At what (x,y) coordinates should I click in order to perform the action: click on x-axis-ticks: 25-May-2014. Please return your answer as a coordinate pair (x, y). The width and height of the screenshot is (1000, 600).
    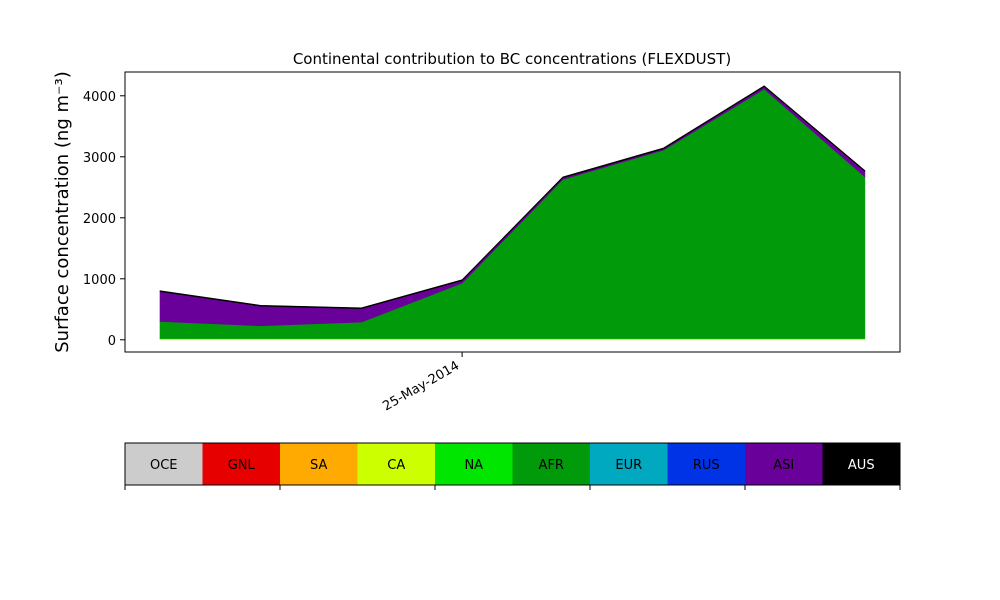
    Looking at the image, I should click on (421, 383).